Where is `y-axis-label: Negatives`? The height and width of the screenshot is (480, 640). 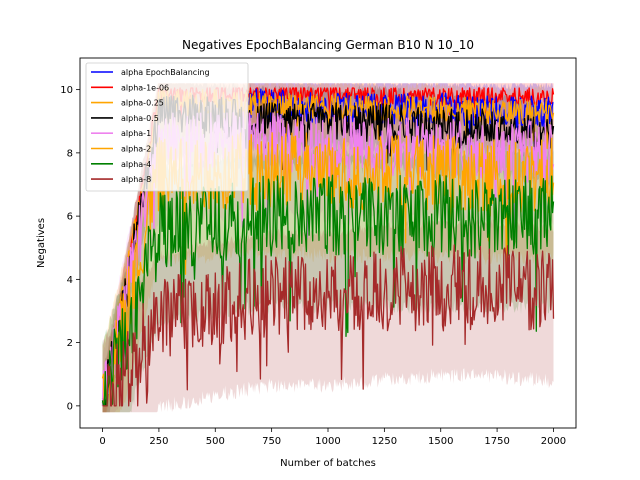 y-axis-label: Negatives is located at coordinates (41, 243).